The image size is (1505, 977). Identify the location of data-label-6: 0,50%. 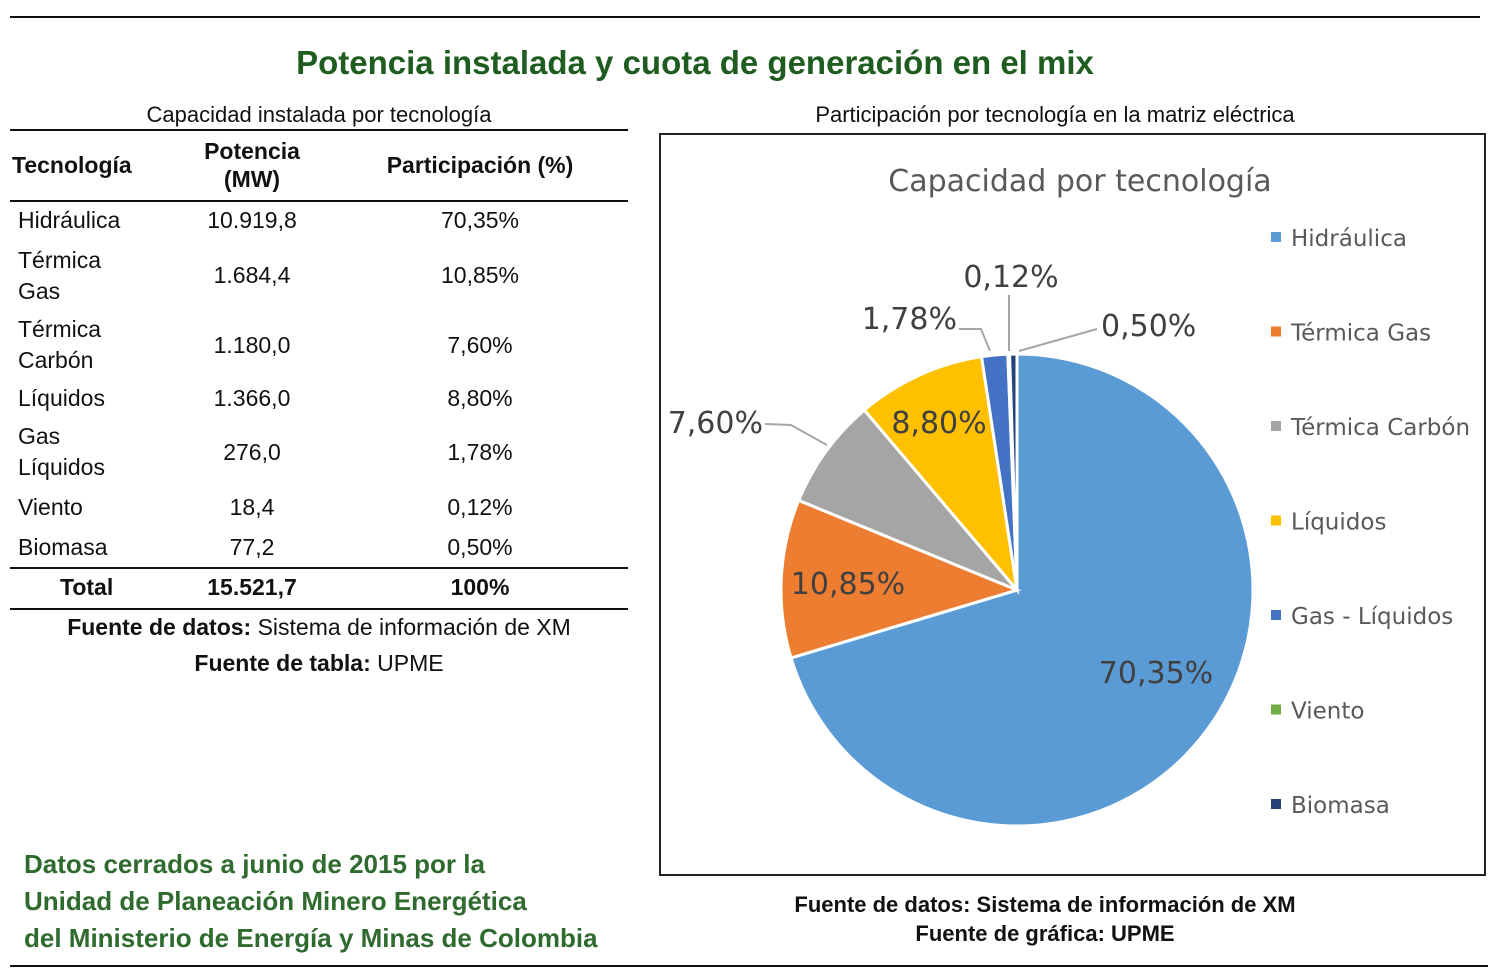
(1148, 326).